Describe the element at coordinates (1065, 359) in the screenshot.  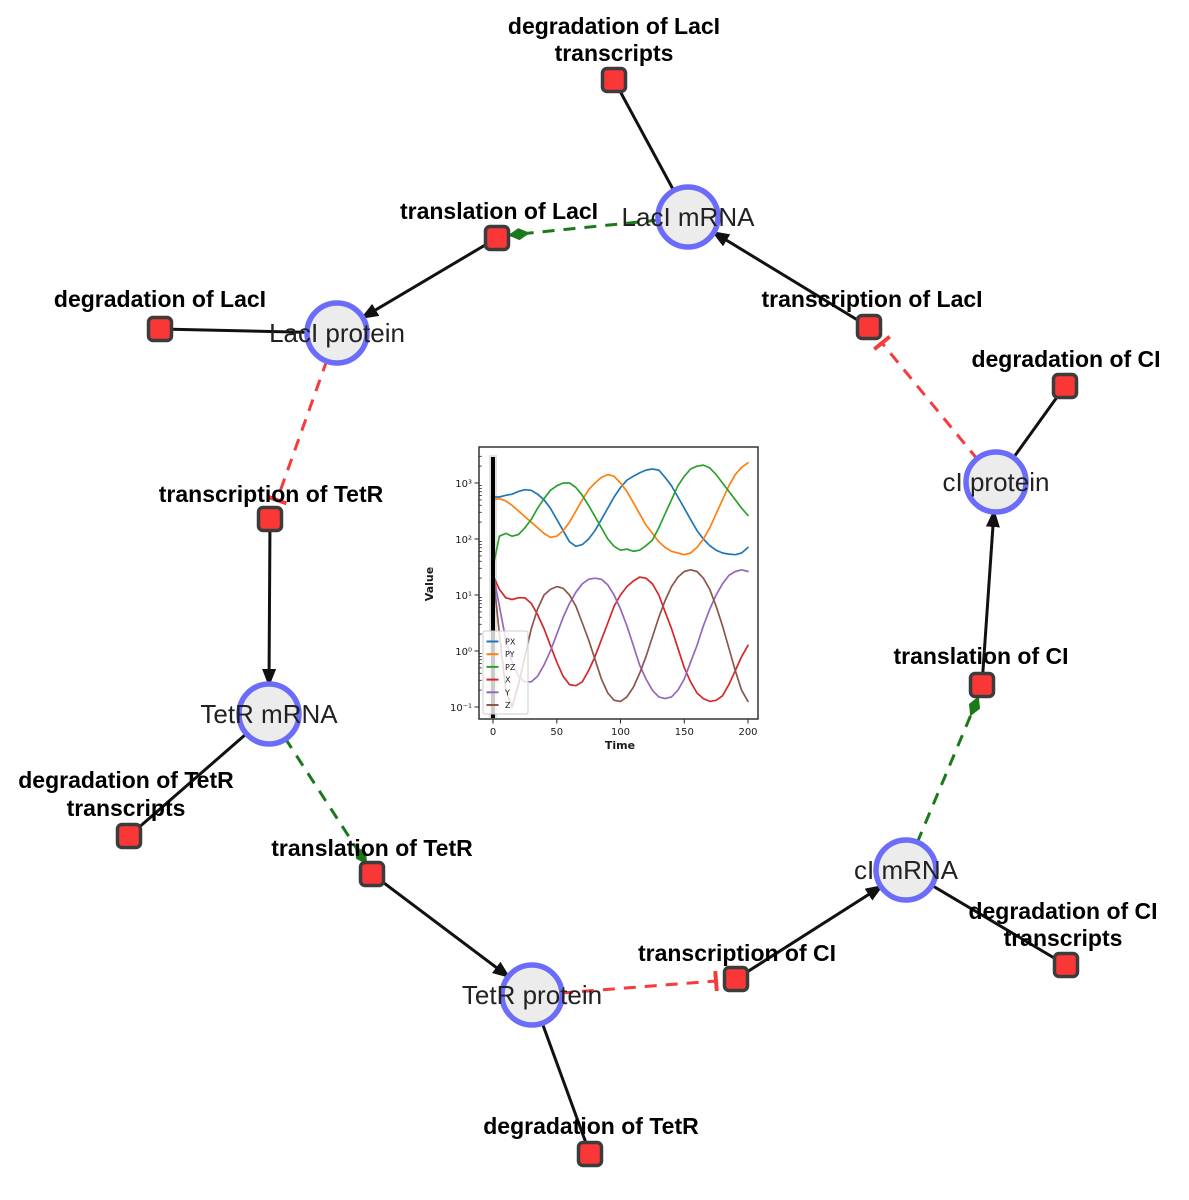
I see `reaction-label-deg-ci: degradation of CI` at that location.